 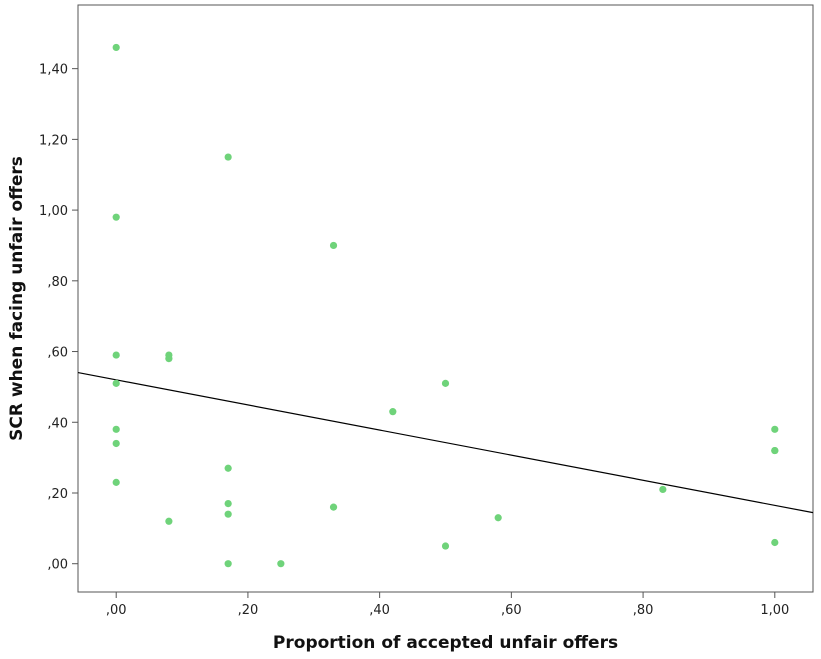 I want to click on y-tick-label: ,00, so click(x=57, y=565).